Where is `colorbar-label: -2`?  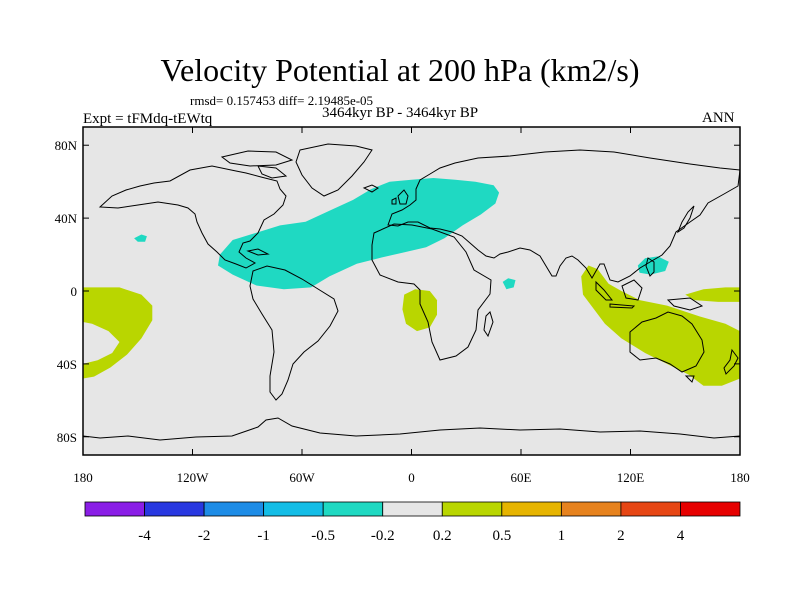 colorbar-label: -2 is located at coordinates (204, 536).